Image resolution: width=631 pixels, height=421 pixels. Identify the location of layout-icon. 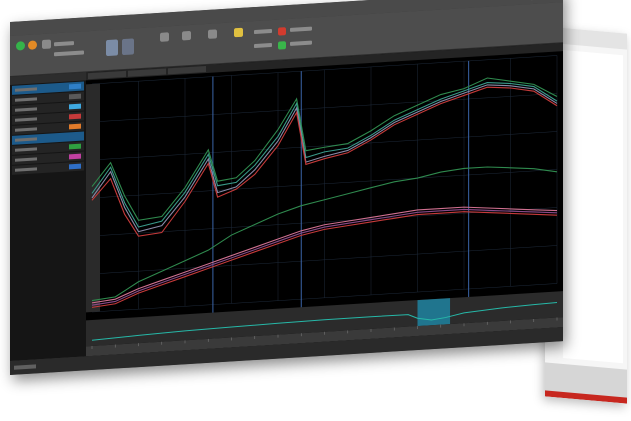
(128, 47).